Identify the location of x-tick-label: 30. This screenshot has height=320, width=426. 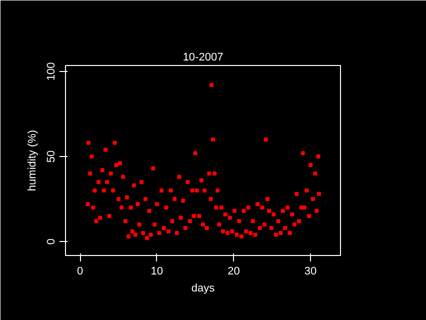
(310, 272).